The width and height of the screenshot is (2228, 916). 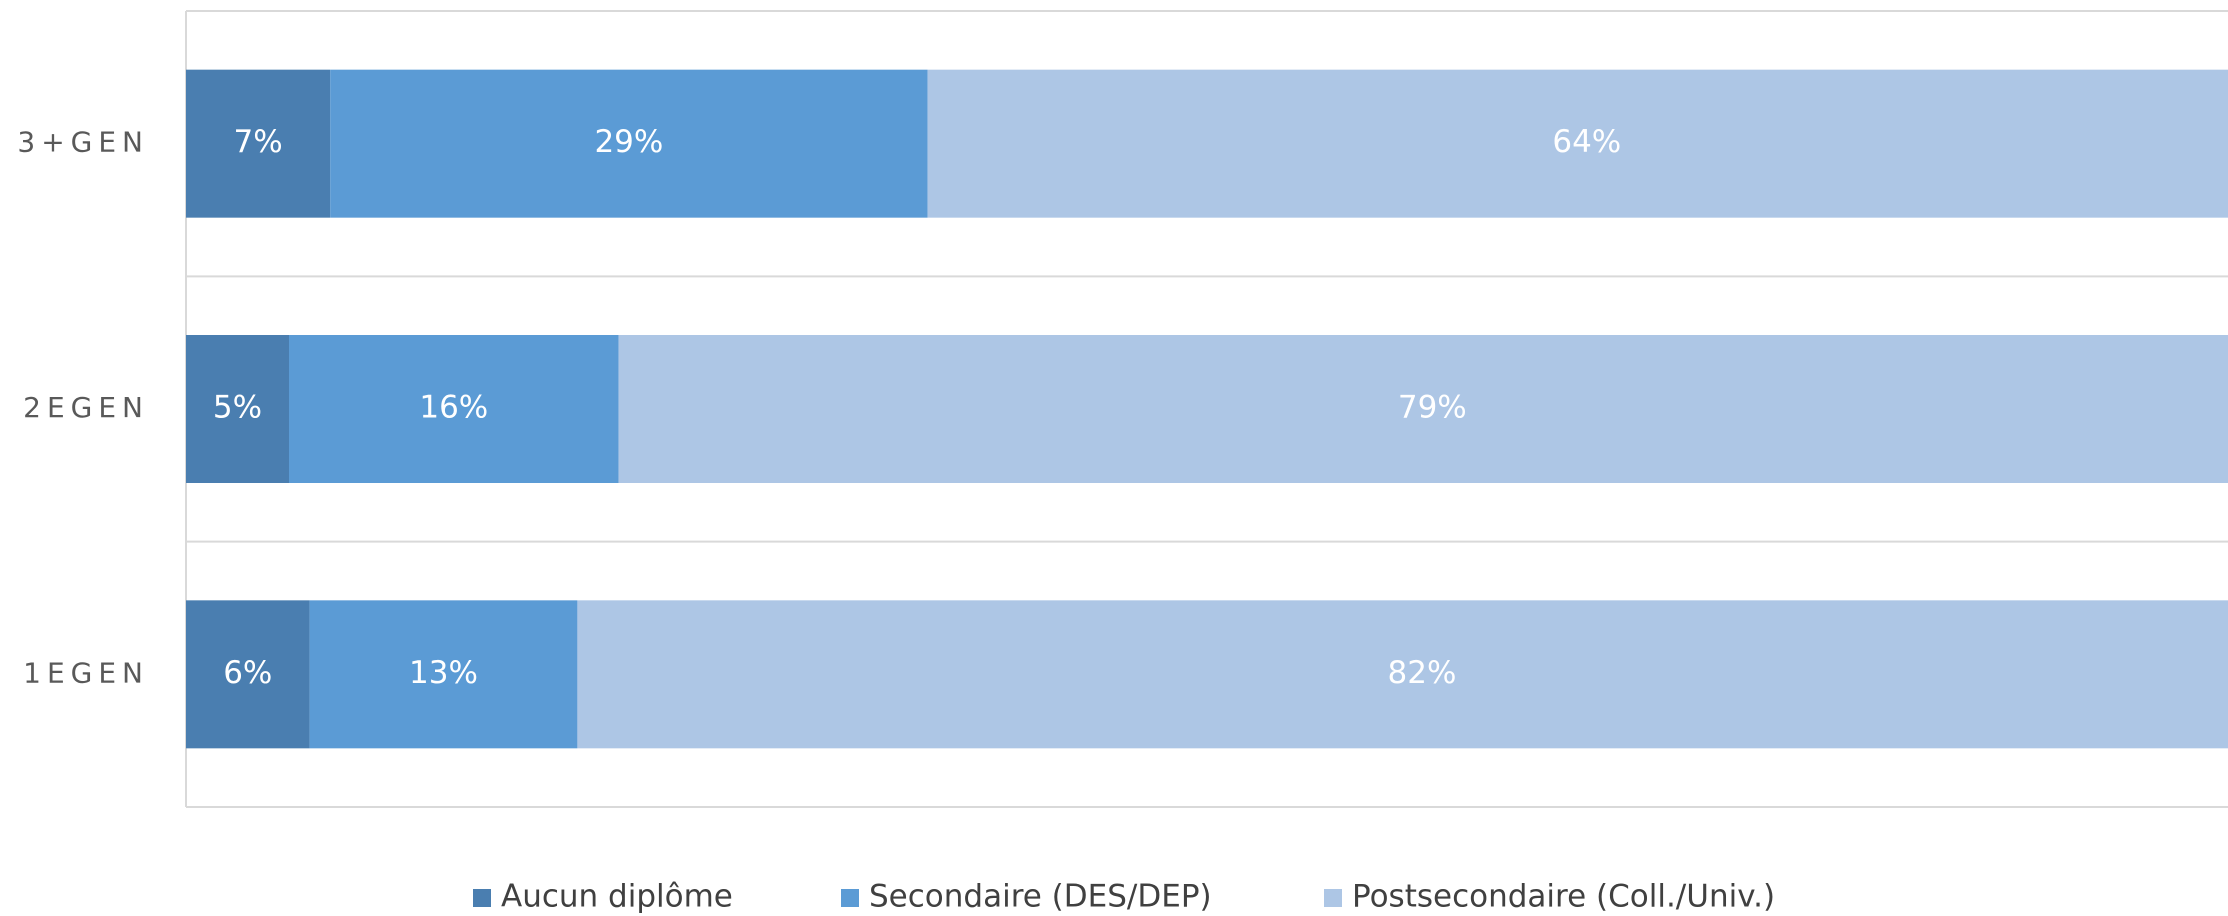 I want to click on data-label: 13%, so click(x=443, y=673).